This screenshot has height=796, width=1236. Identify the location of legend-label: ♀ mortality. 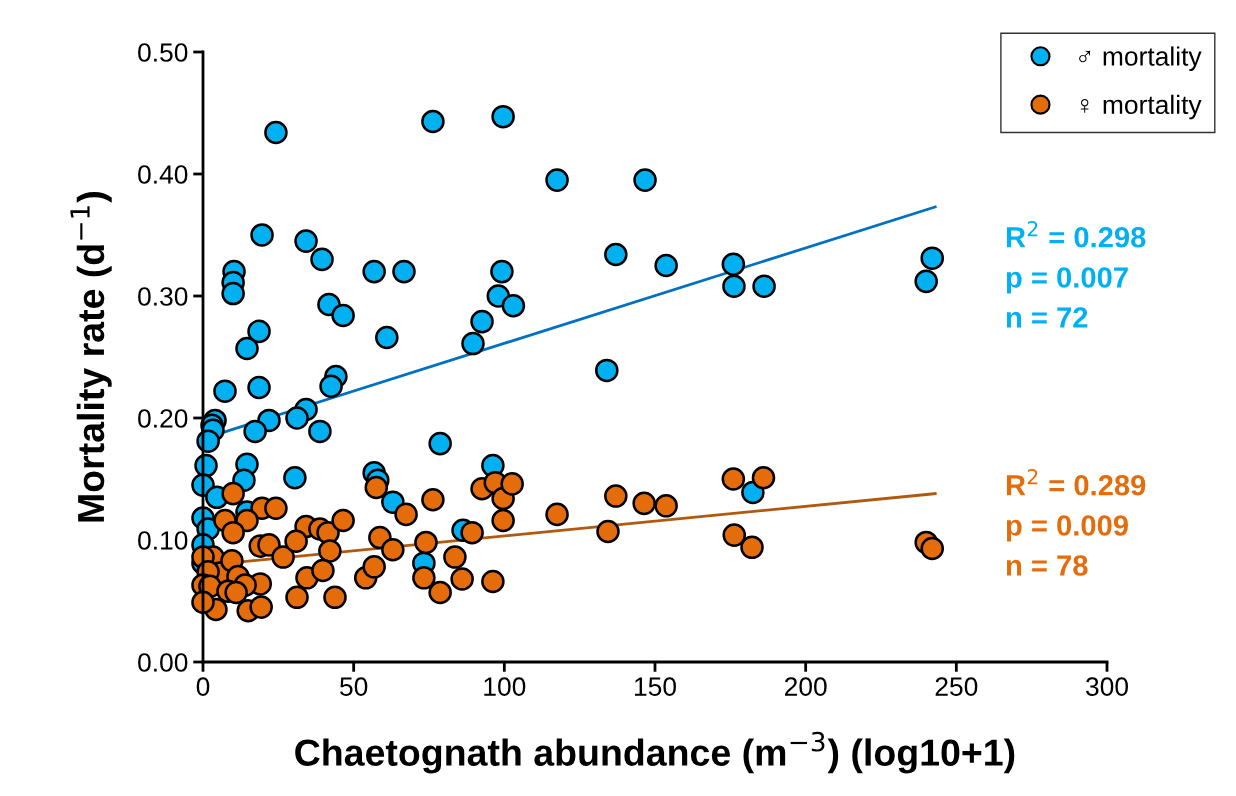
(1141, 107).